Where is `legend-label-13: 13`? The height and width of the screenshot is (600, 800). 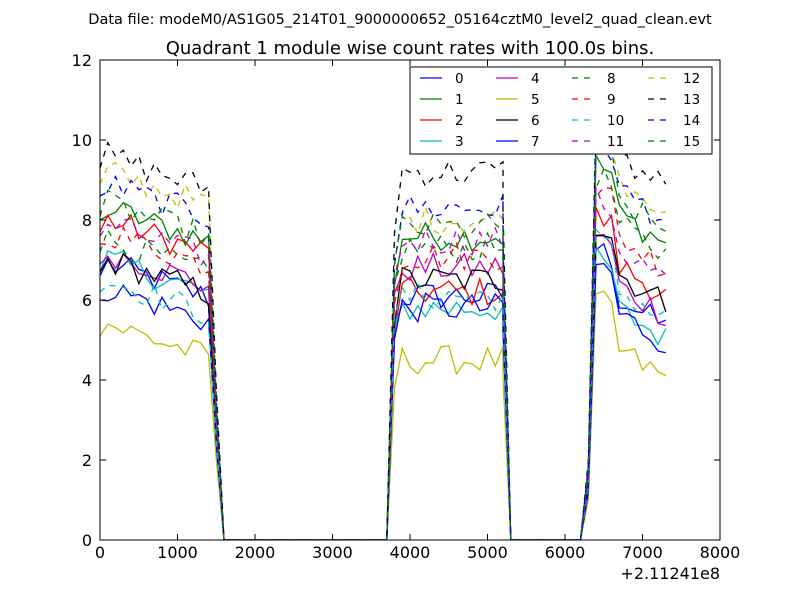
legend-label-13: 13 is located at coordinates (691, 100).